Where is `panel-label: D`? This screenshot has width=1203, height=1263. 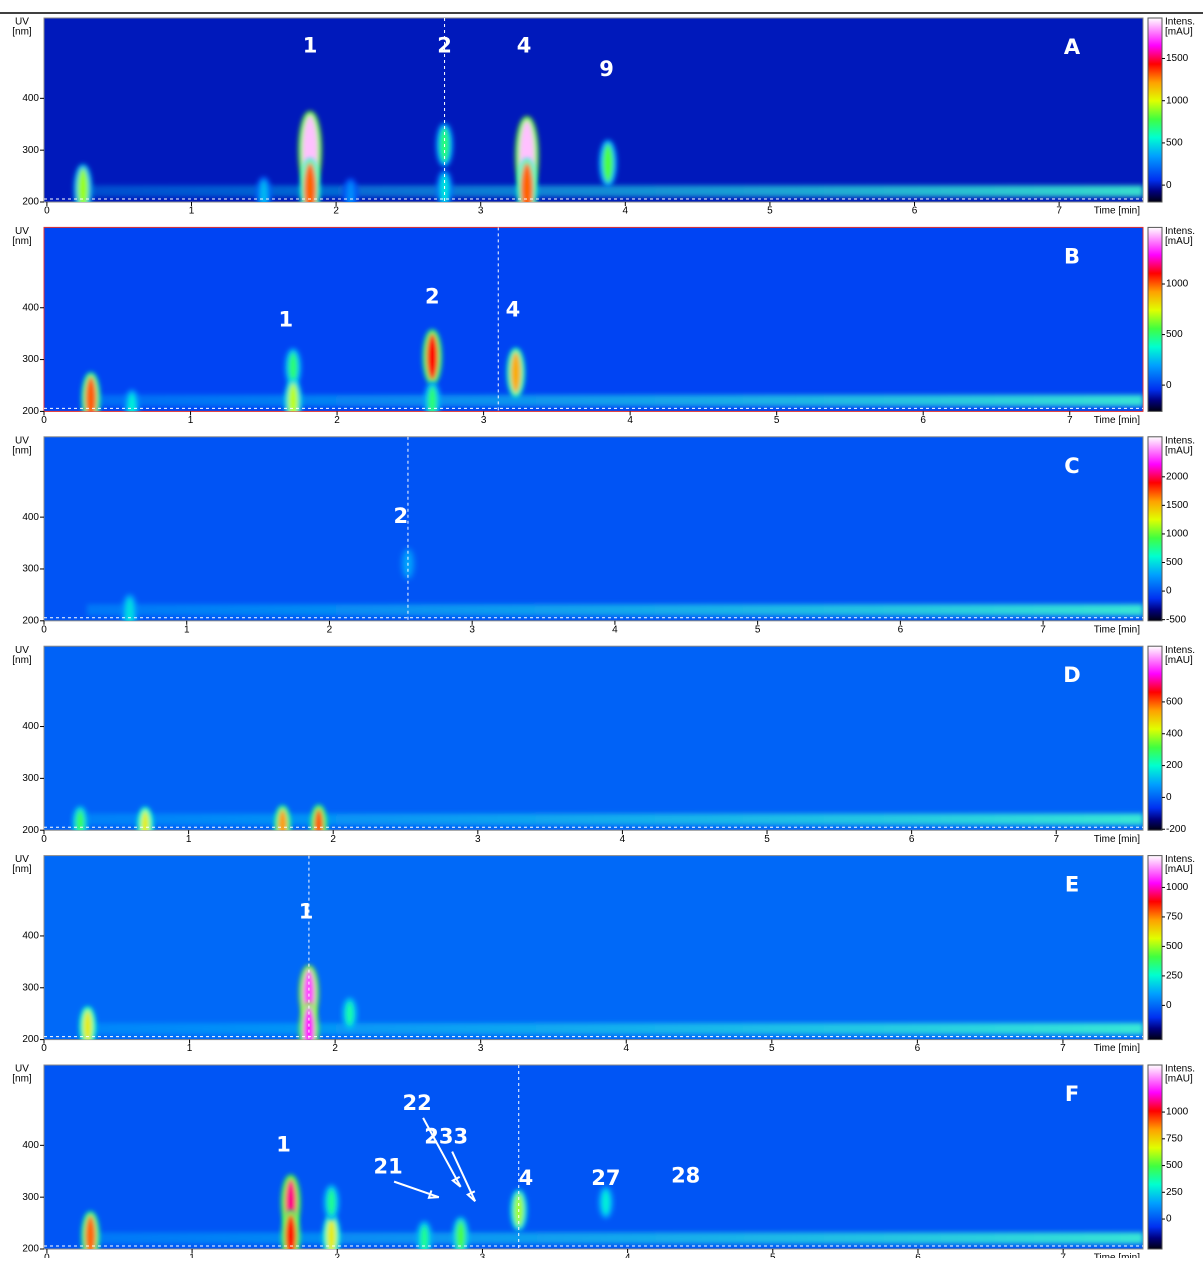
panel-label: D is located at coordinates (1071, 675).